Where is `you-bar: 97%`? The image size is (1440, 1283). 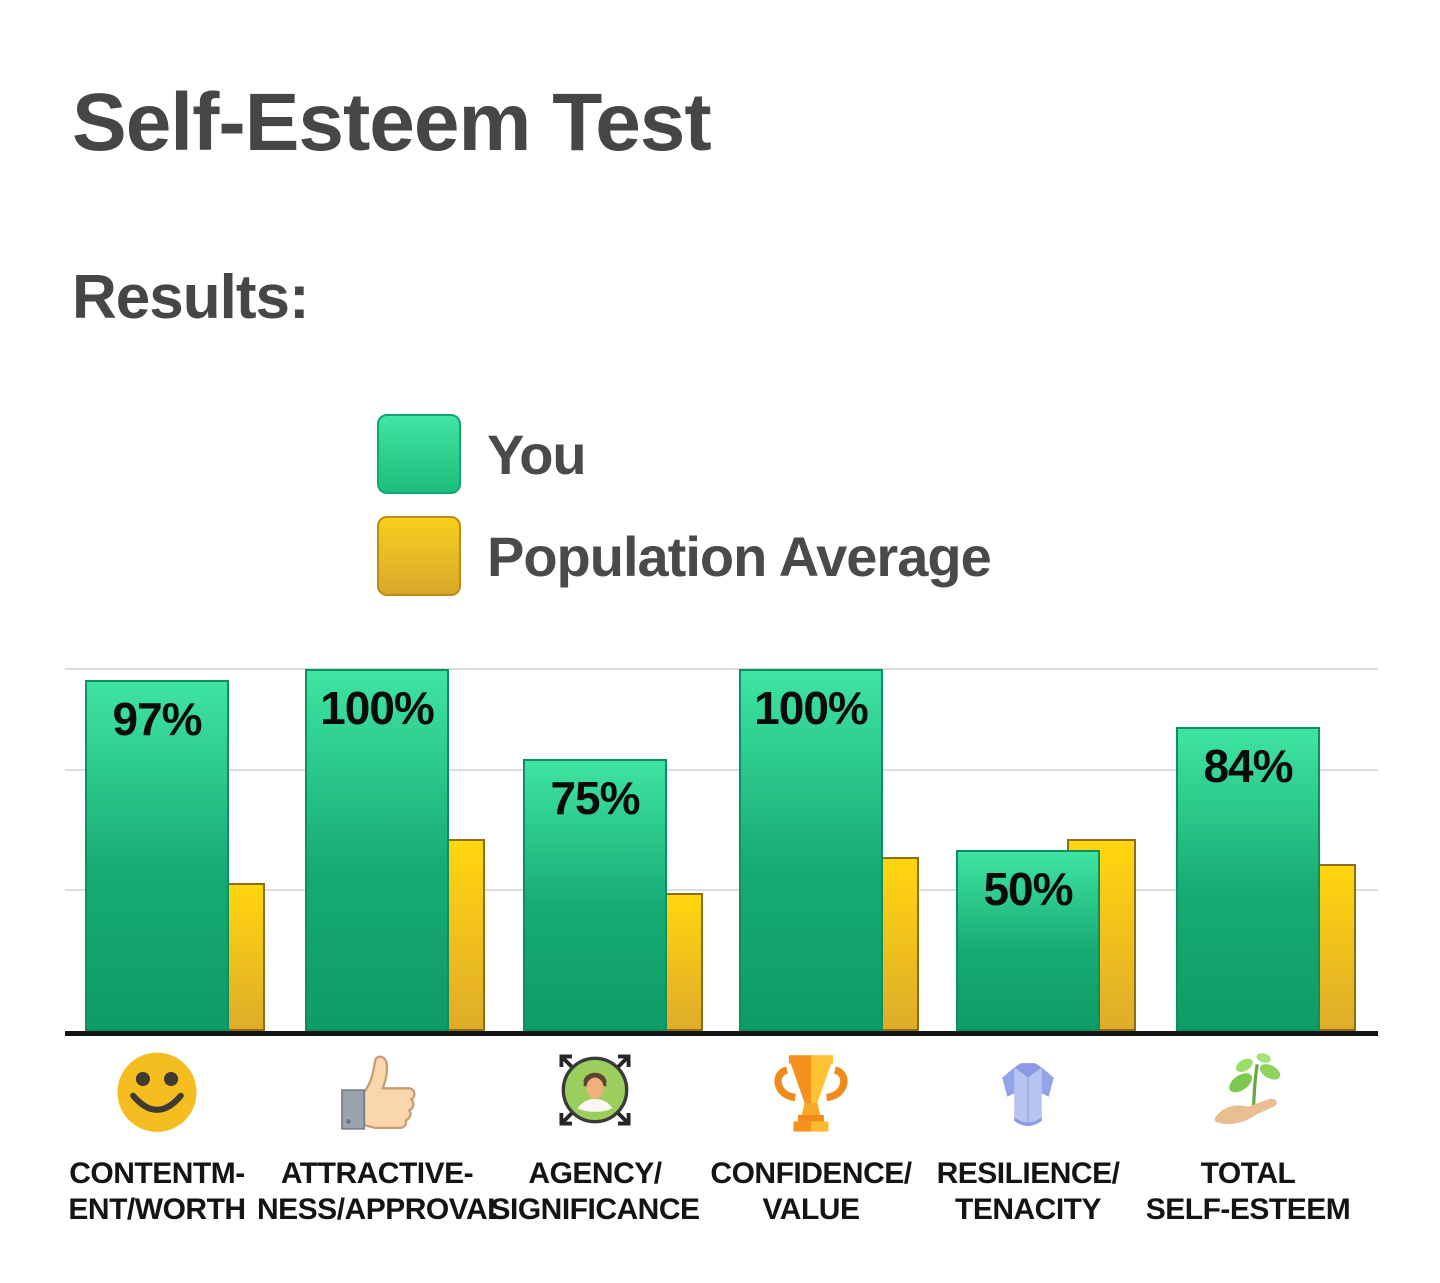 you-bar: 97% is located at coordinates (157, 855).